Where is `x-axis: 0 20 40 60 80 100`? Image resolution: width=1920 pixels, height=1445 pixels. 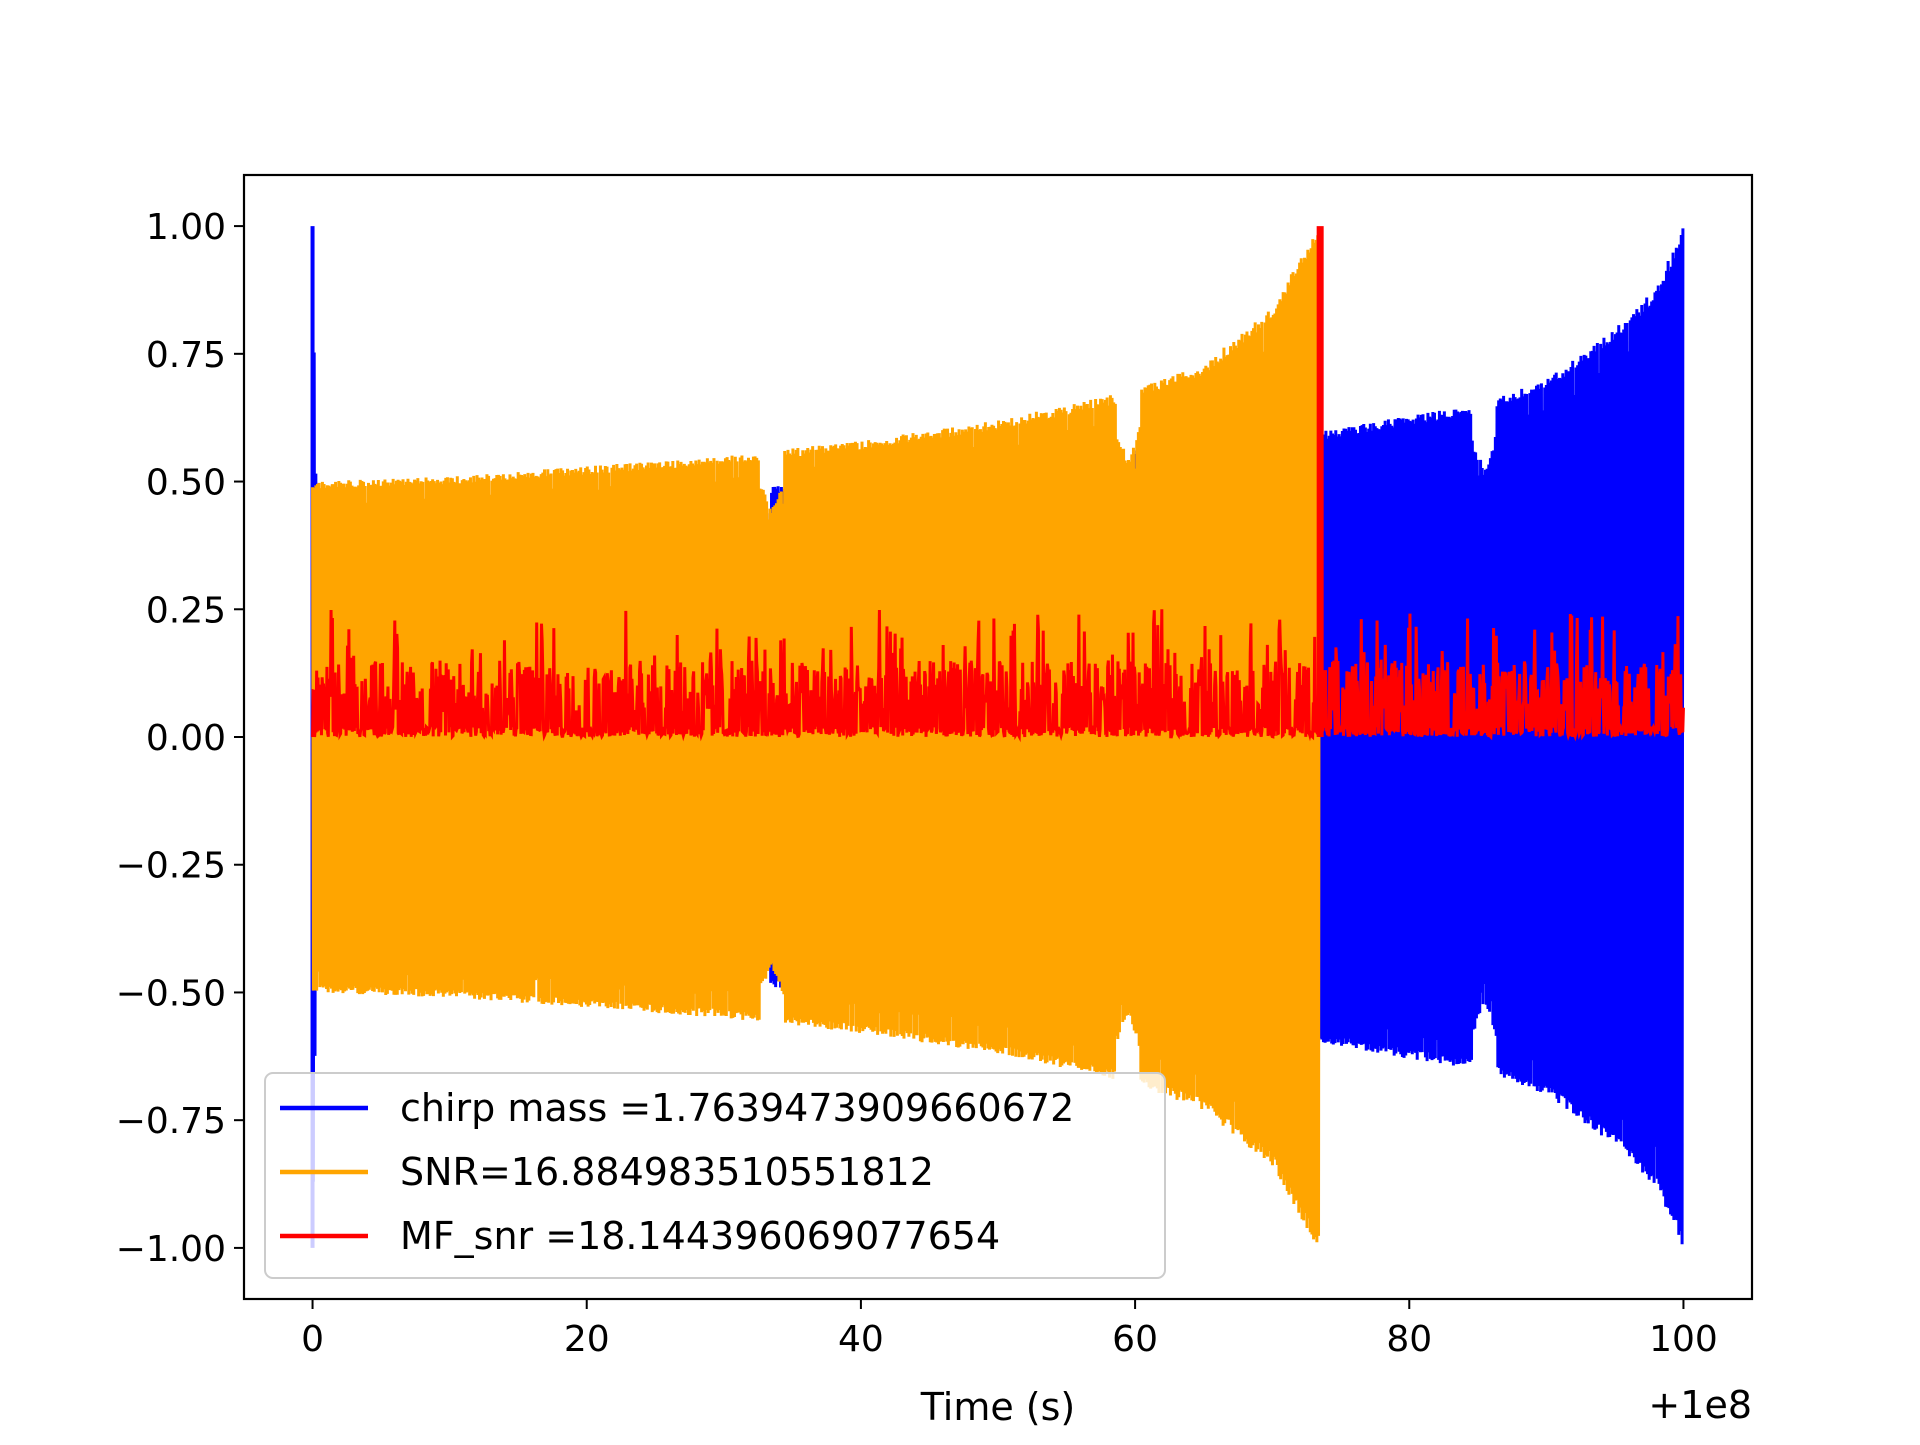 x-axis: 0 20 40 60 80 100 is located at coordinates (1009, 1329).